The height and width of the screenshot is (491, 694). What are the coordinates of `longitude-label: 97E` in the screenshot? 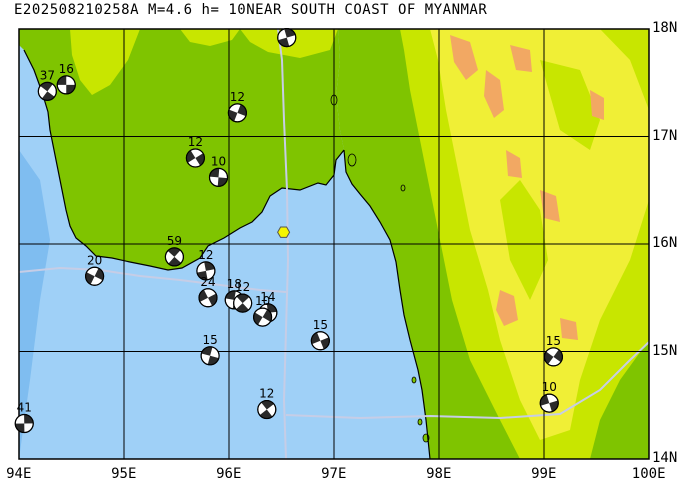 It's located at (334, 474).